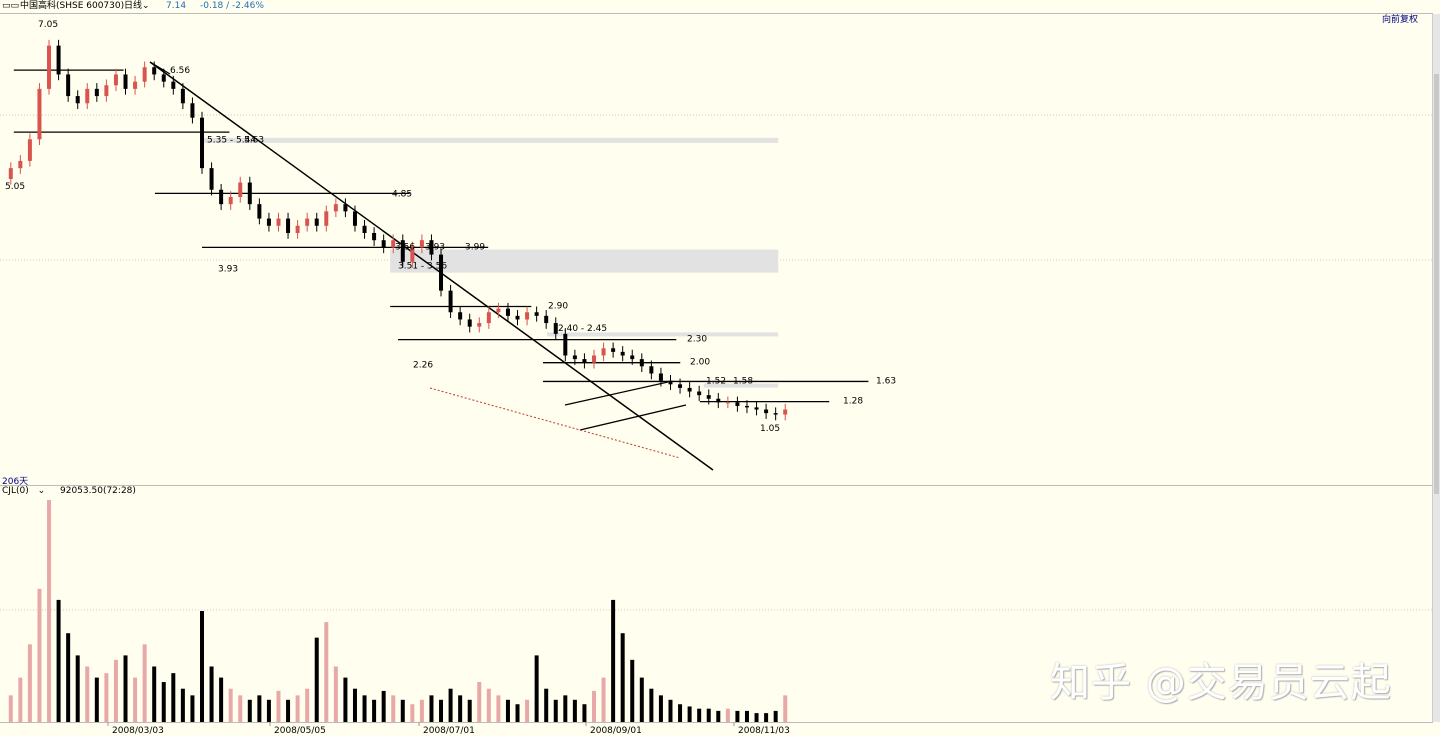 The width and height of the screenshot is (1440, 736). I want to click on price-label: 1.05, so click(770, 429).